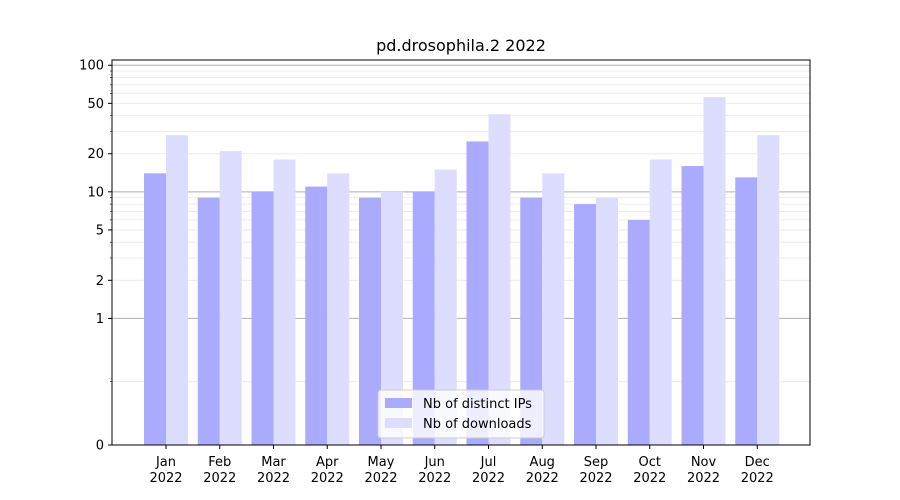 Image resolution: width=900 pixels, height=500 pixels. Describe the element at coordinates (757, 462) in the screenshot. I see `x-tick-label-month: Dec` at that location.